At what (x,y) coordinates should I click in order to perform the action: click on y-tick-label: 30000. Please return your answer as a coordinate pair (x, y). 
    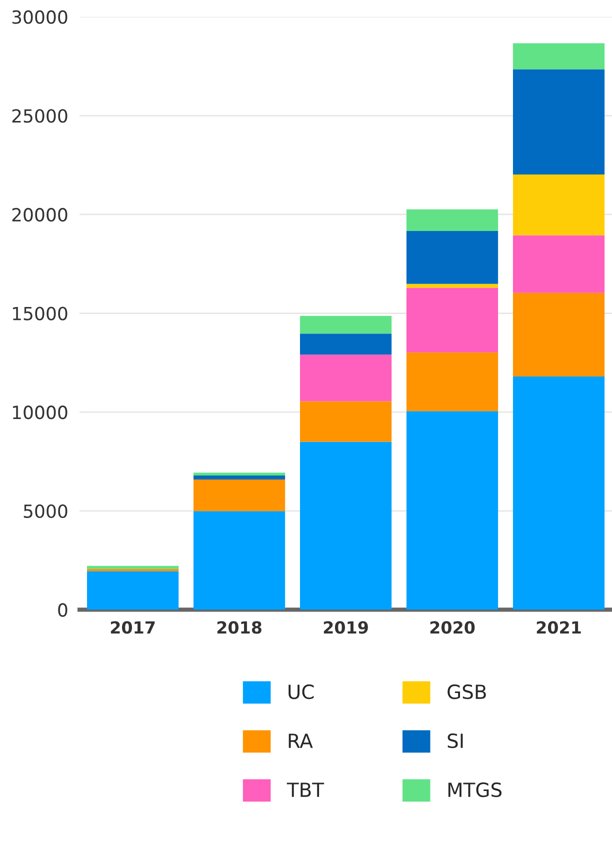
    Looking at the image, I should click on (40, 17).